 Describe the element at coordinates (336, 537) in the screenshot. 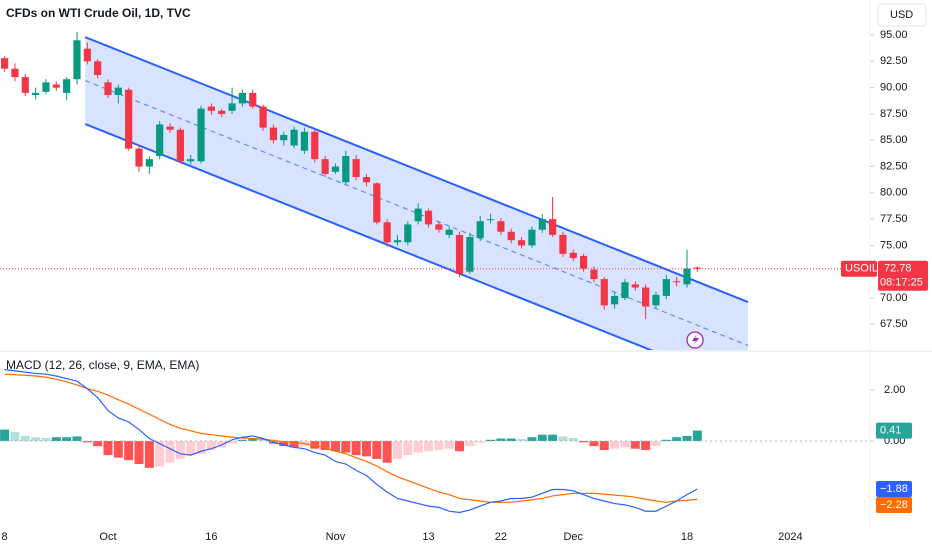

I see `x-tick-label: Nov` at that location.